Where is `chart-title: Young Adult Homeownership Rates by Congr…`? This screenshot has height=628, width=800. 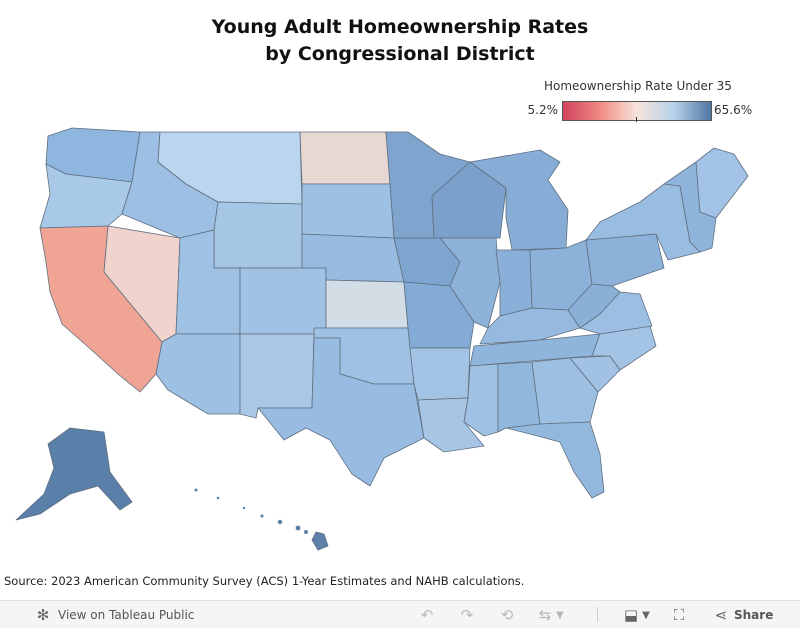
chart-title: Young Adult Homeownership Rates by Congr… is located at coordinates (400, 41).